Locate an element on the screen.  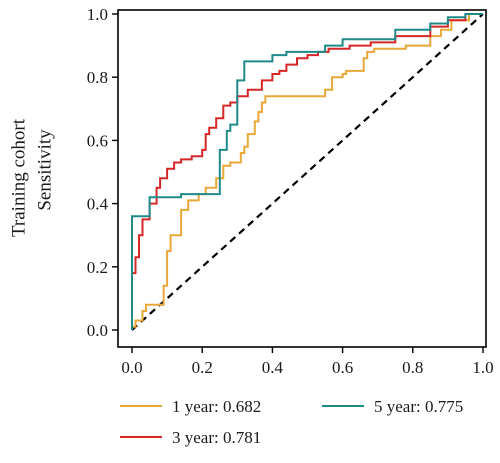
x-tick-label: 0.2 is located at coordinates (202, 367).